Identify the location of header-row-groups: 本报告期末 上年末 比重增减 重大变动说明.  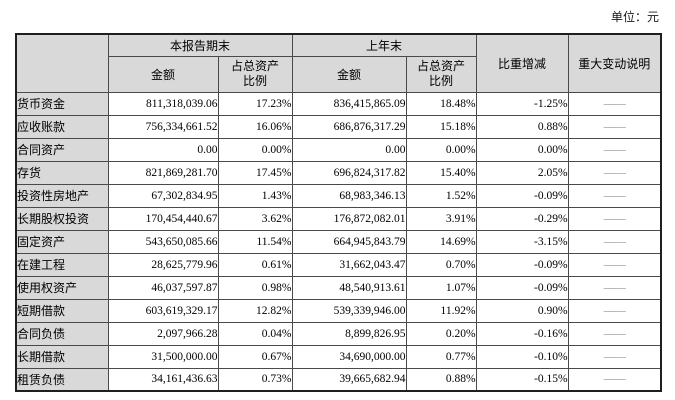
(338, 63).